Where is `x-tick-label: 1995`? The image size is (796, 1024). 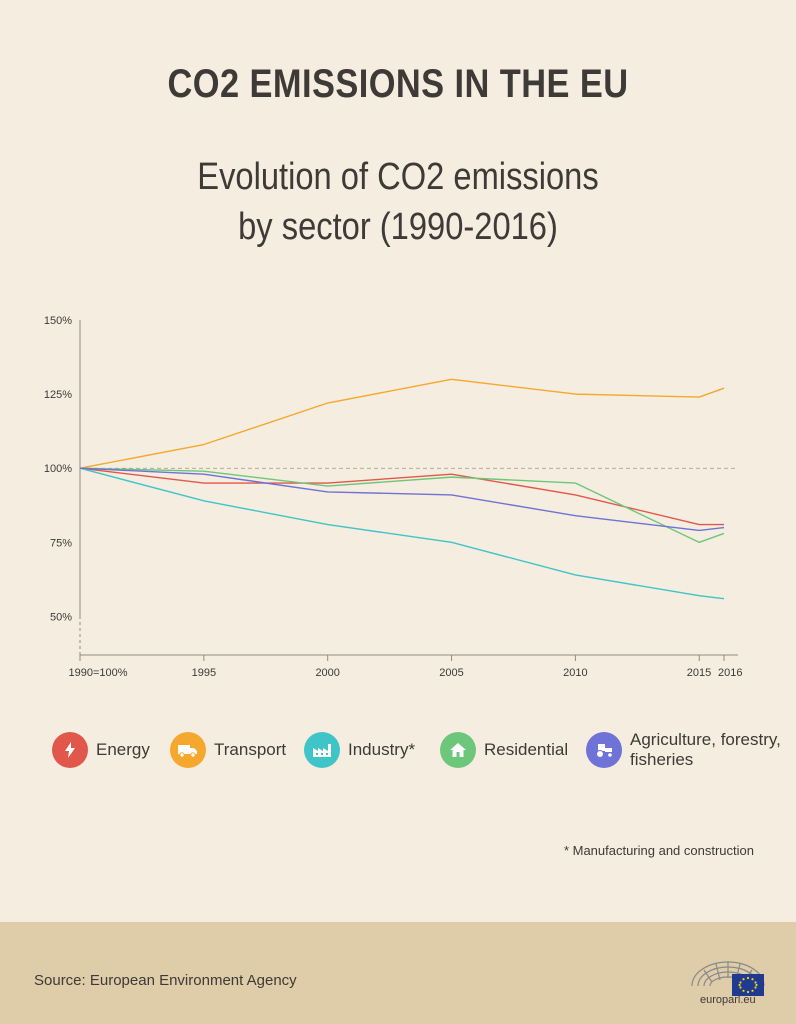
x-tick-label: 1995 is located at coordinates (204, 673).